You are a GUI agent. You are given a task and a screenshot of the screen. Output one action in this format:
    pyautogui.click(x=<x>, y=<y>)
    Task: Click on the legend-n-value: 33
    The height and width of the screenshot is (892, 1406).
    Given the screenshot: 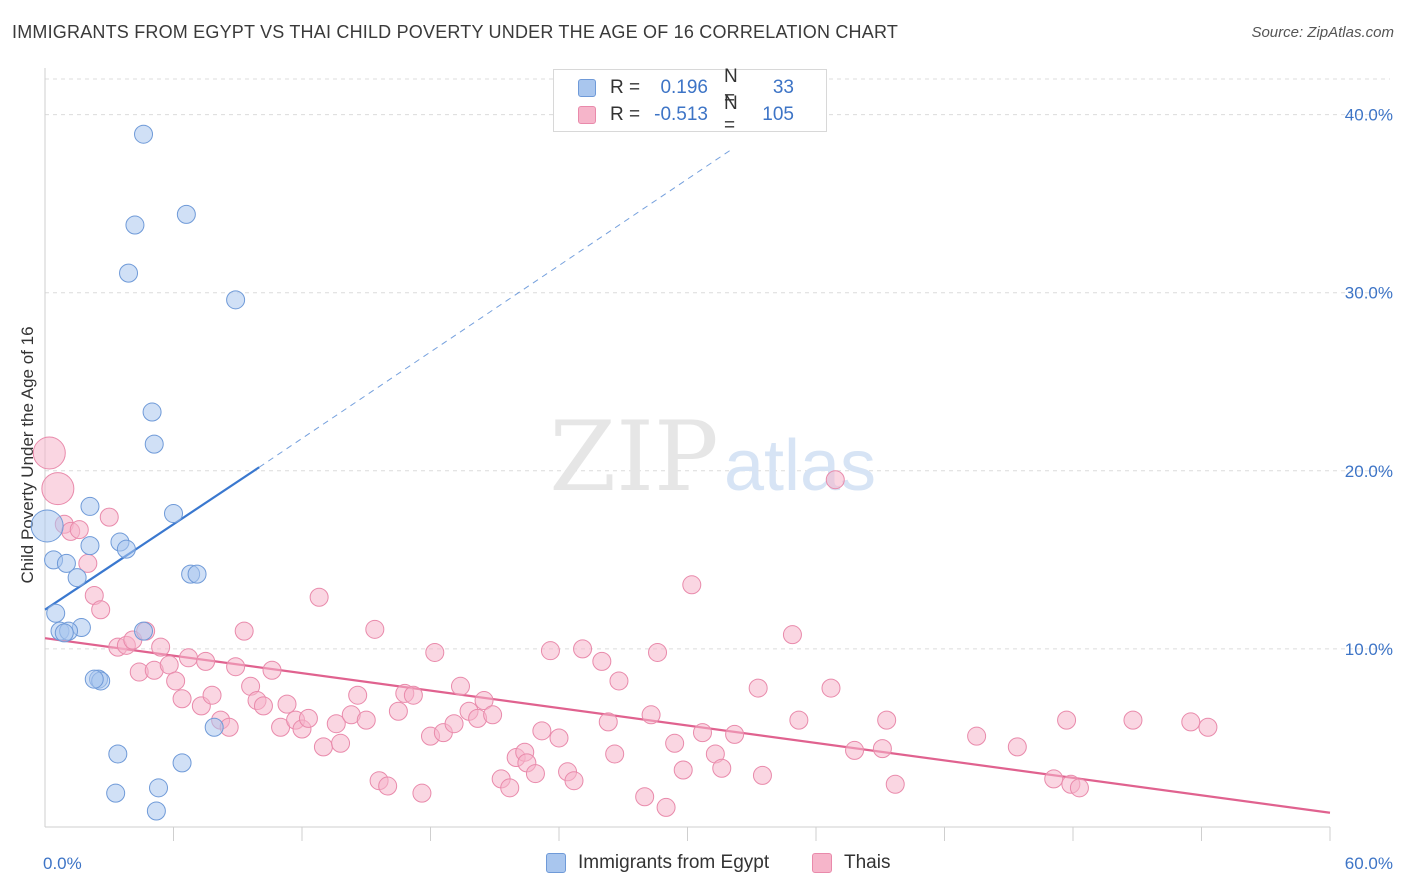 What is the action you would take?
    pyautogui.click(x=783, y=87)
    